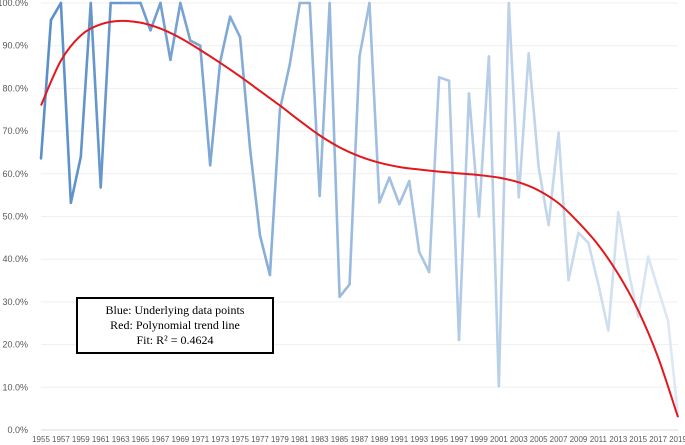 The image size is (685, 445). What do you see at coordinates (15, 174) in the screenshot?
I see `y-tick-label: 60.0%` at bounding box center [15, 174].